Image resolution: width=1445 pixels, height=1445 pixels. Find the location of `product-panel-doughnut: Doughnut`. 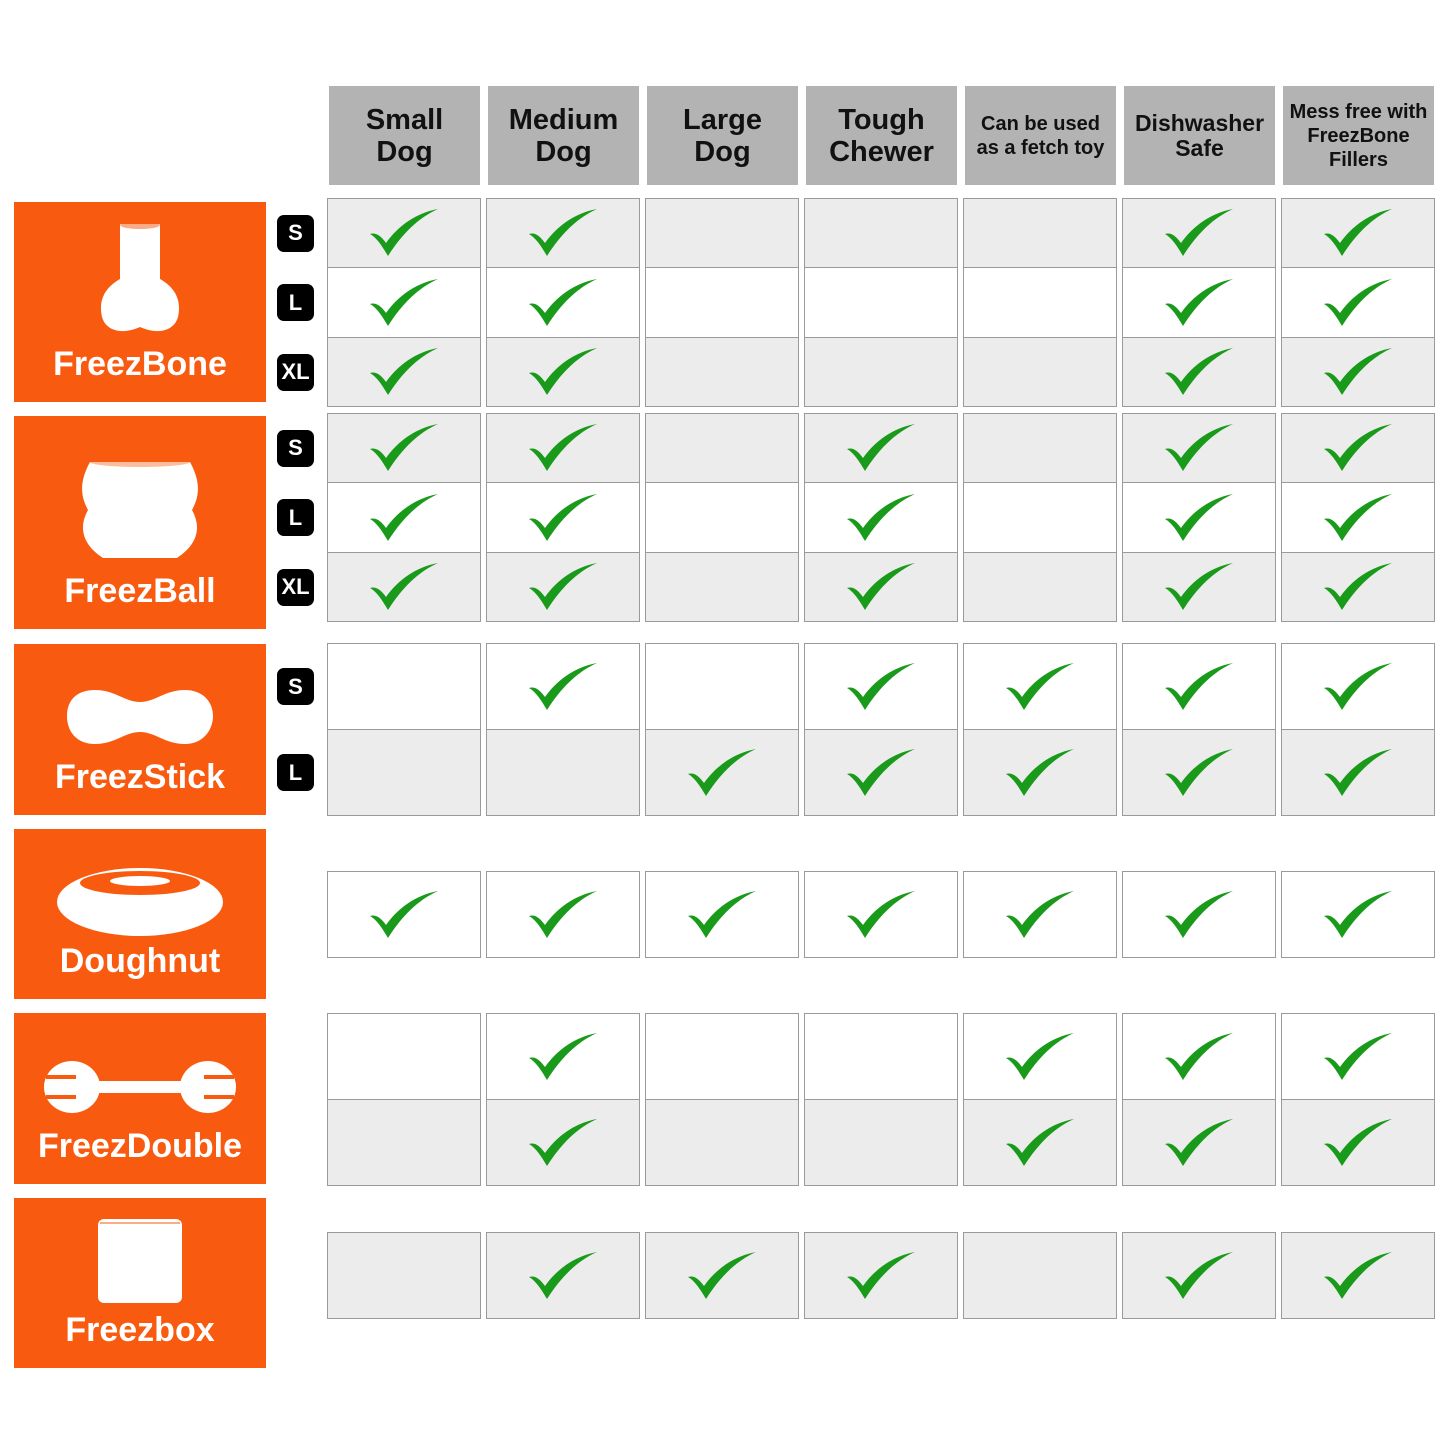

product-panel-doughnut: Doughnut is located at coordinates (140, 914).